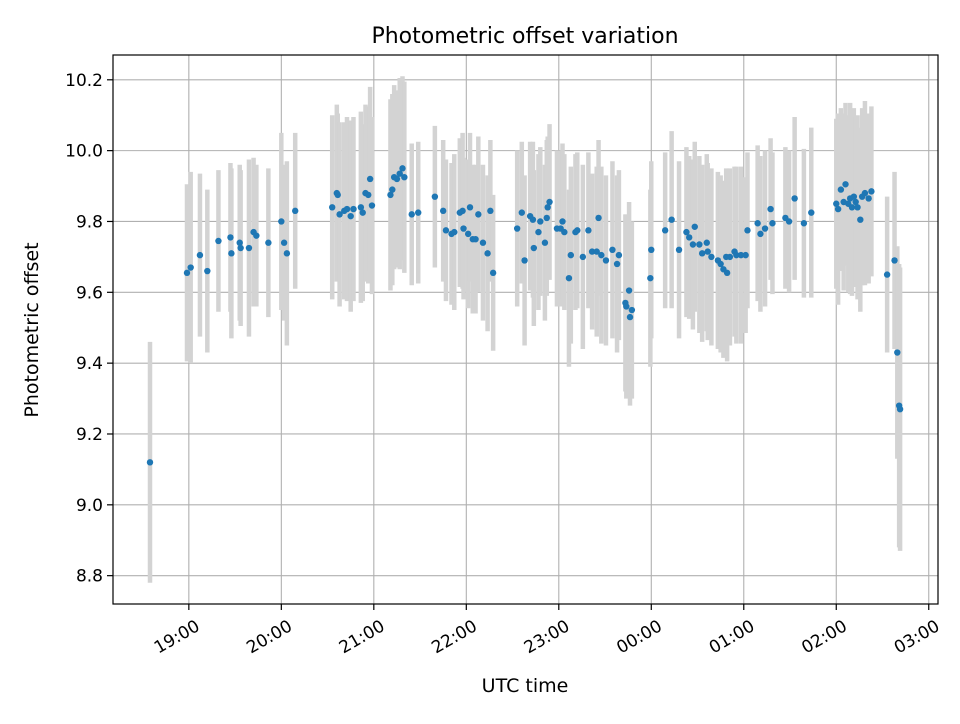  Describe the element at coordinates (84, 152) in the screenshot. I see `y-tick-label: 10.0` at that location.